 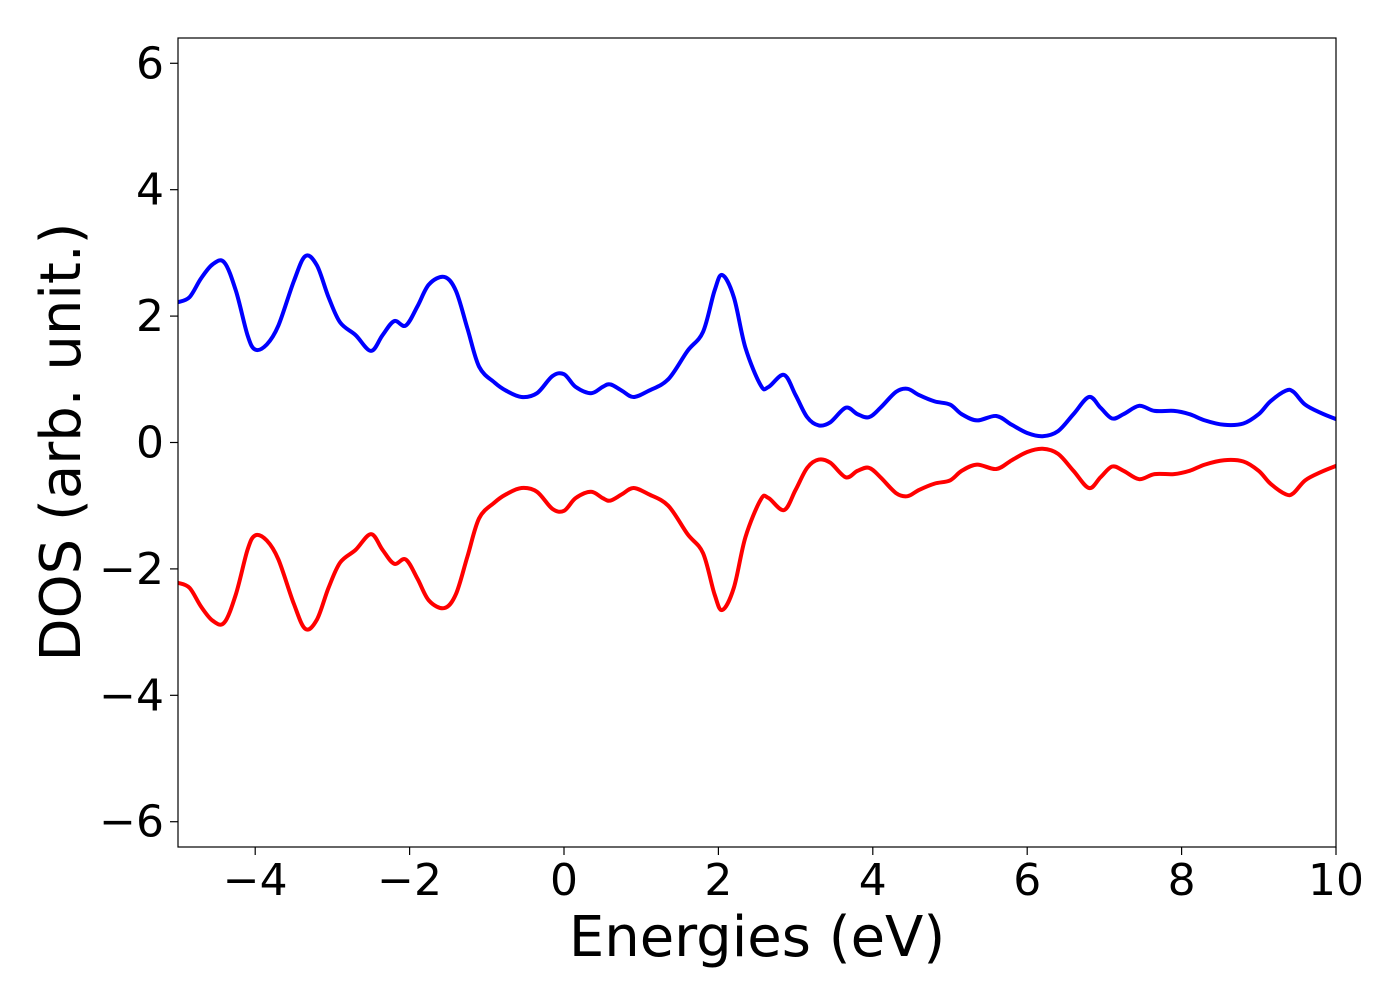 I want to click on y-axis-label: DOS (arb. unit.), so click(x=61, y=441).